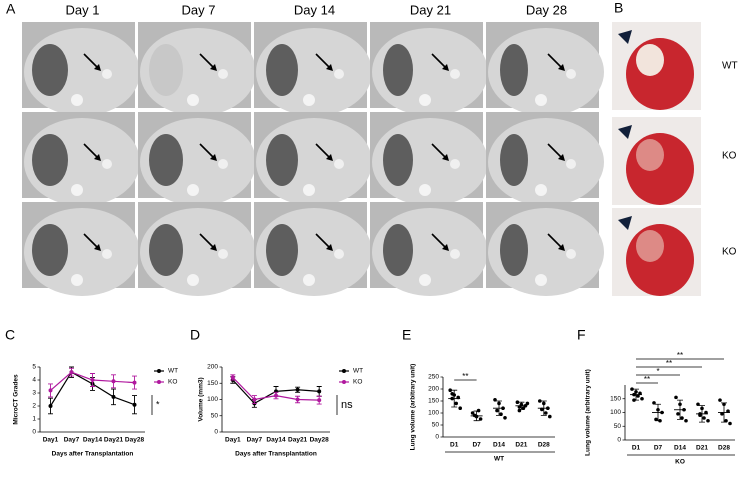 This screenshot has height=479, width=745. I want to click on group-label: KO, so click(680, 462).